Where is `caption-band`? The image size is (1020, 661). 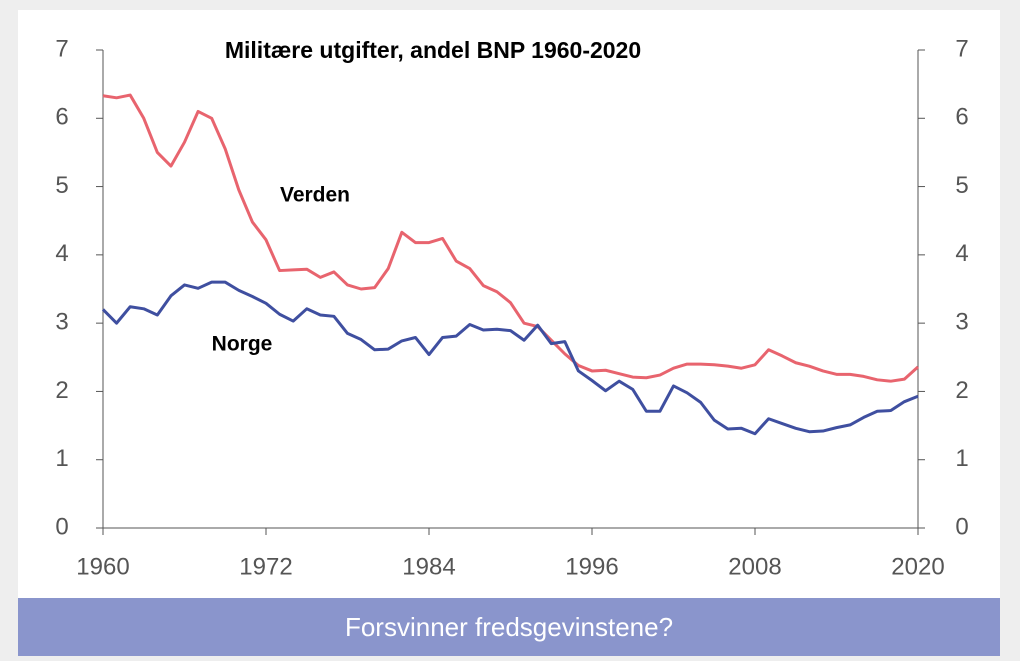 caption-band is located at coordinates (509, 627).